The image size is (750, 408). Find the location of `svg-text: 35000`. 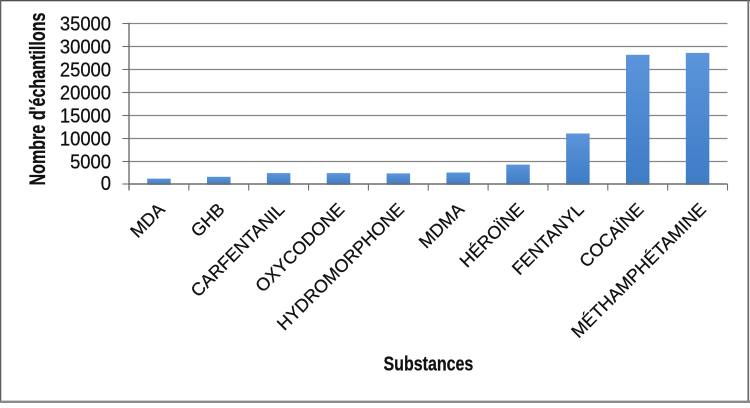

svg-text: 35000 is located at coordinates (85, 25).